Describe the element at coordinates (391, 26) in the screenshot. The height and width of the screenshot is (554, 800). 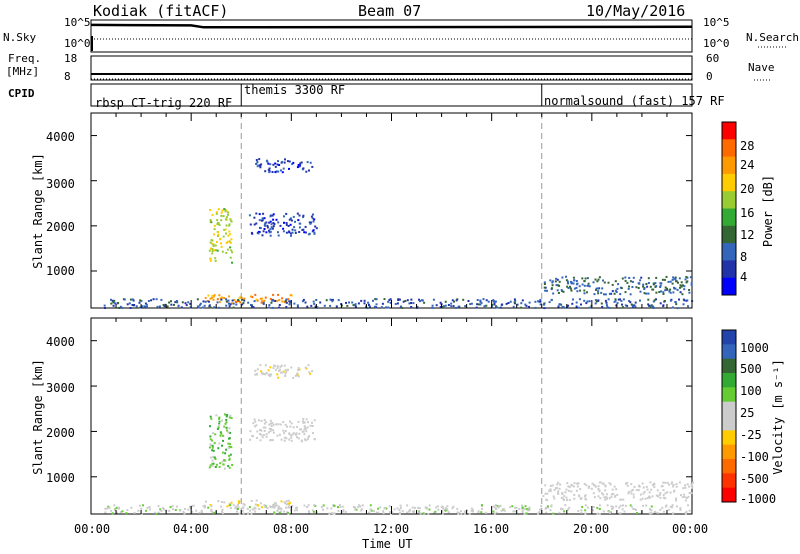
I see `nsky-line` at that location.